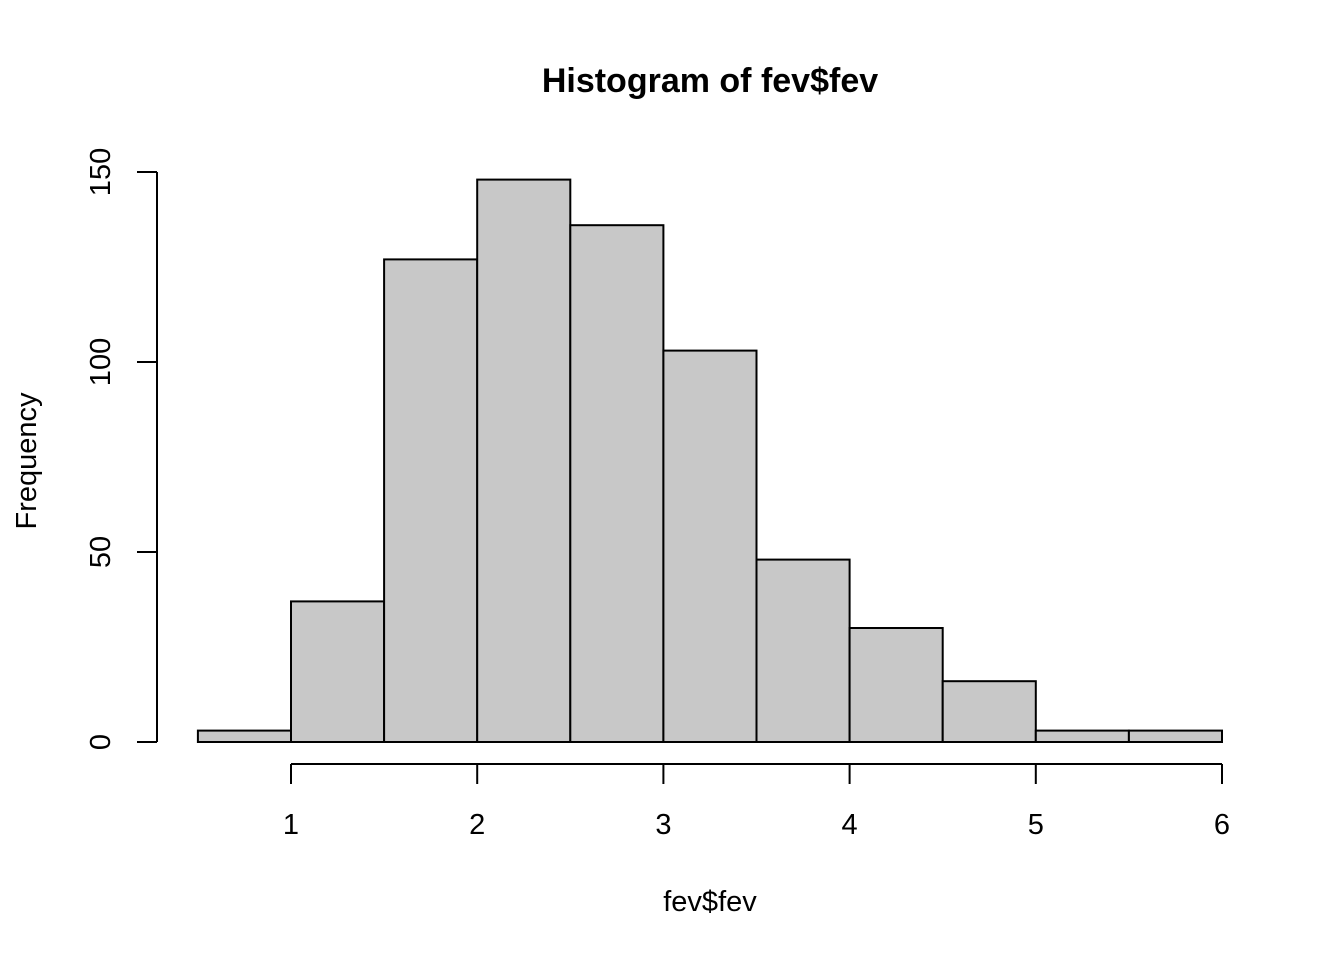 The width and height of the screenshot is (1344, 960). Describe the element at coordinates (850, 825) in the screenshot. I see `x-tick-label: 4` at that location.